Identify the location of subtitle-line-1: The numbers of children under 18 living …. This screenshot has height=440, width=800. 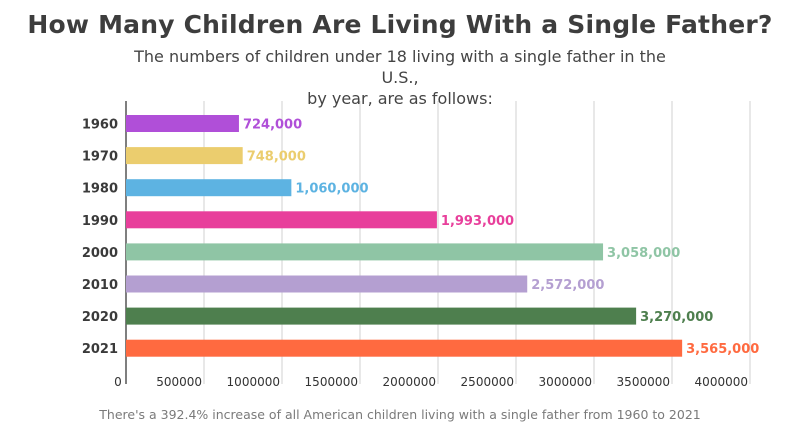
(400, 67).